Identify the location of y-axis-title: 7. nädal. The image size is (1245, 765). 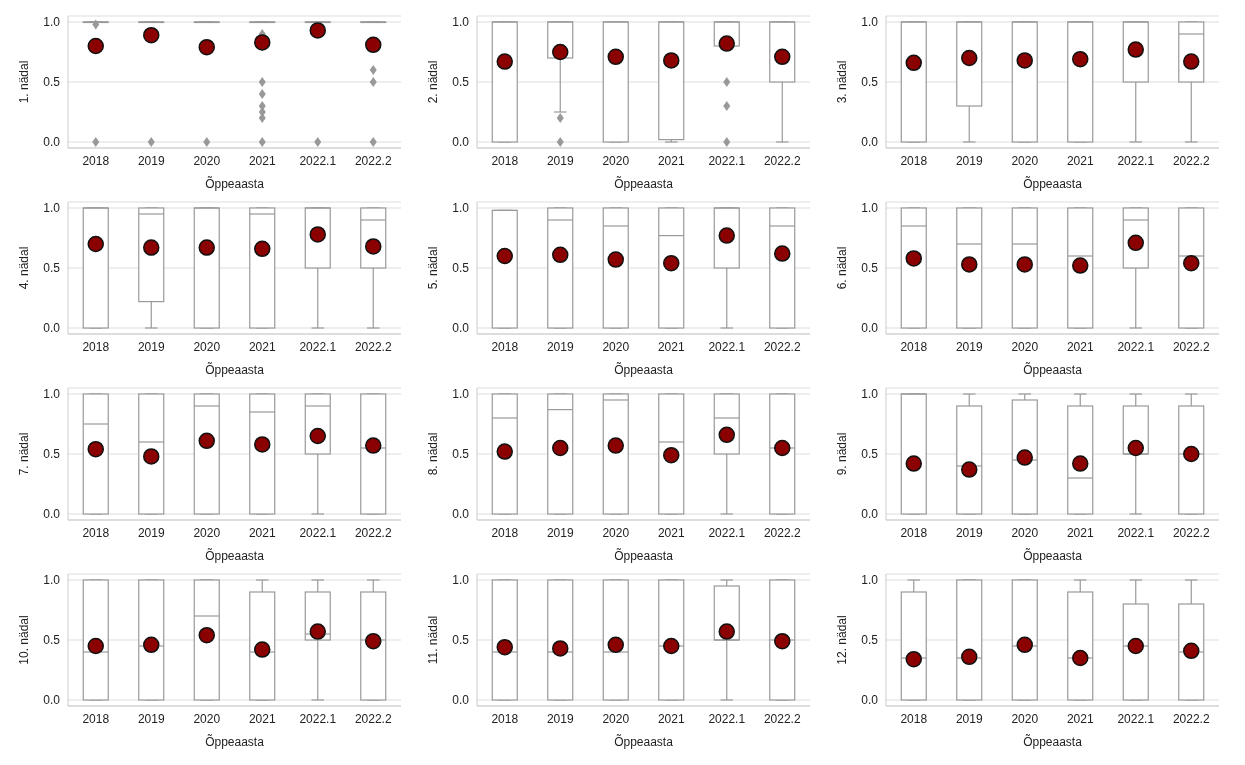
(24, 454).